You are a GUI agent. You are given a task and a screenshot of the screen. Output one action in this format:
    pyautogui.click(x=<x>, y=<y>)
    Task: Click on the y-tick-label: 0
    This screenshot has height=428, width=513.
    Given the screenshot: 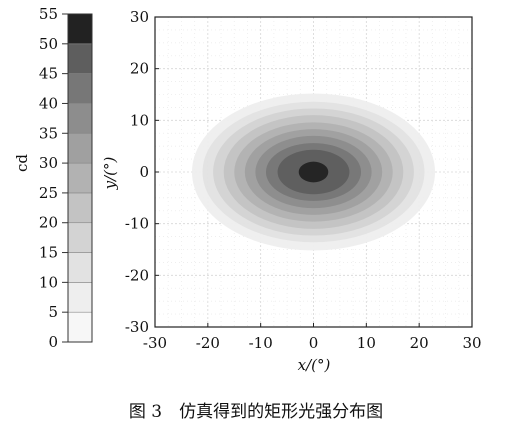 What is the action you would take?
    pyautogui.click(x=144, y=172)
    